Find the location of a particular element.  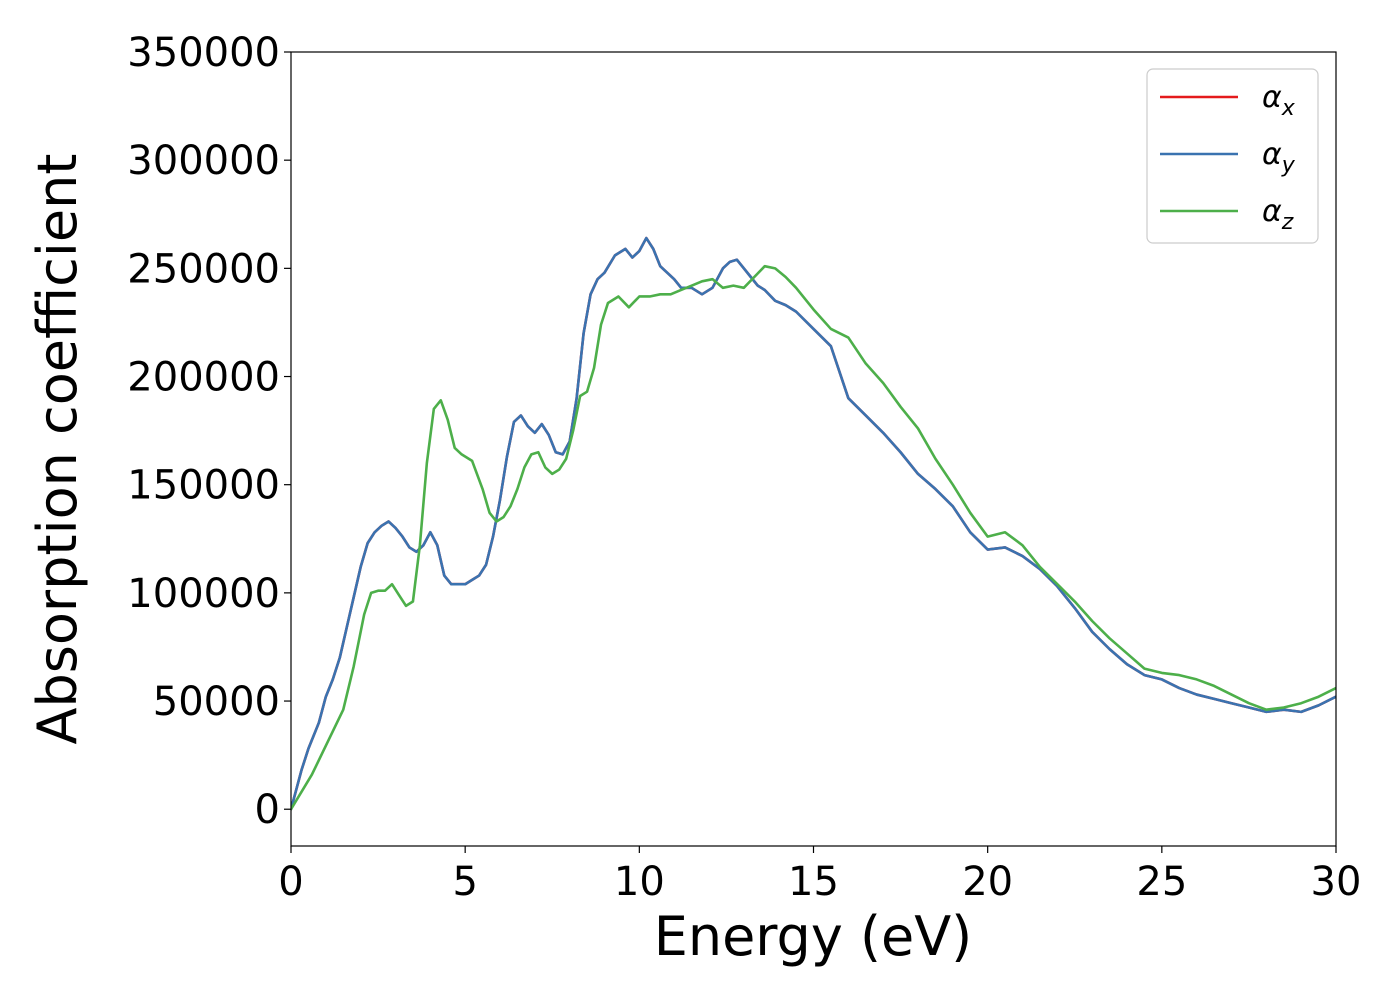

x-tick-label: 5 is located at coordinates (464, 882).